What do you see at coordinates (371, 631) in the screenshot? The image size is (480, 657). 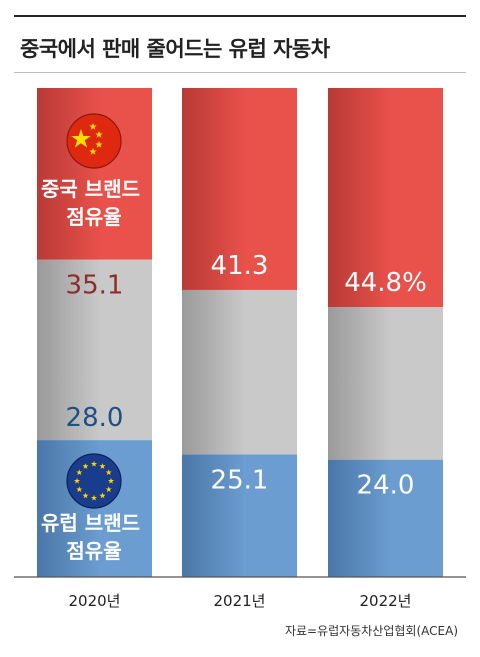 I see `source-note: 자료=유럽자동차산업협회(ACEA)` at bounding box center [371, 631].